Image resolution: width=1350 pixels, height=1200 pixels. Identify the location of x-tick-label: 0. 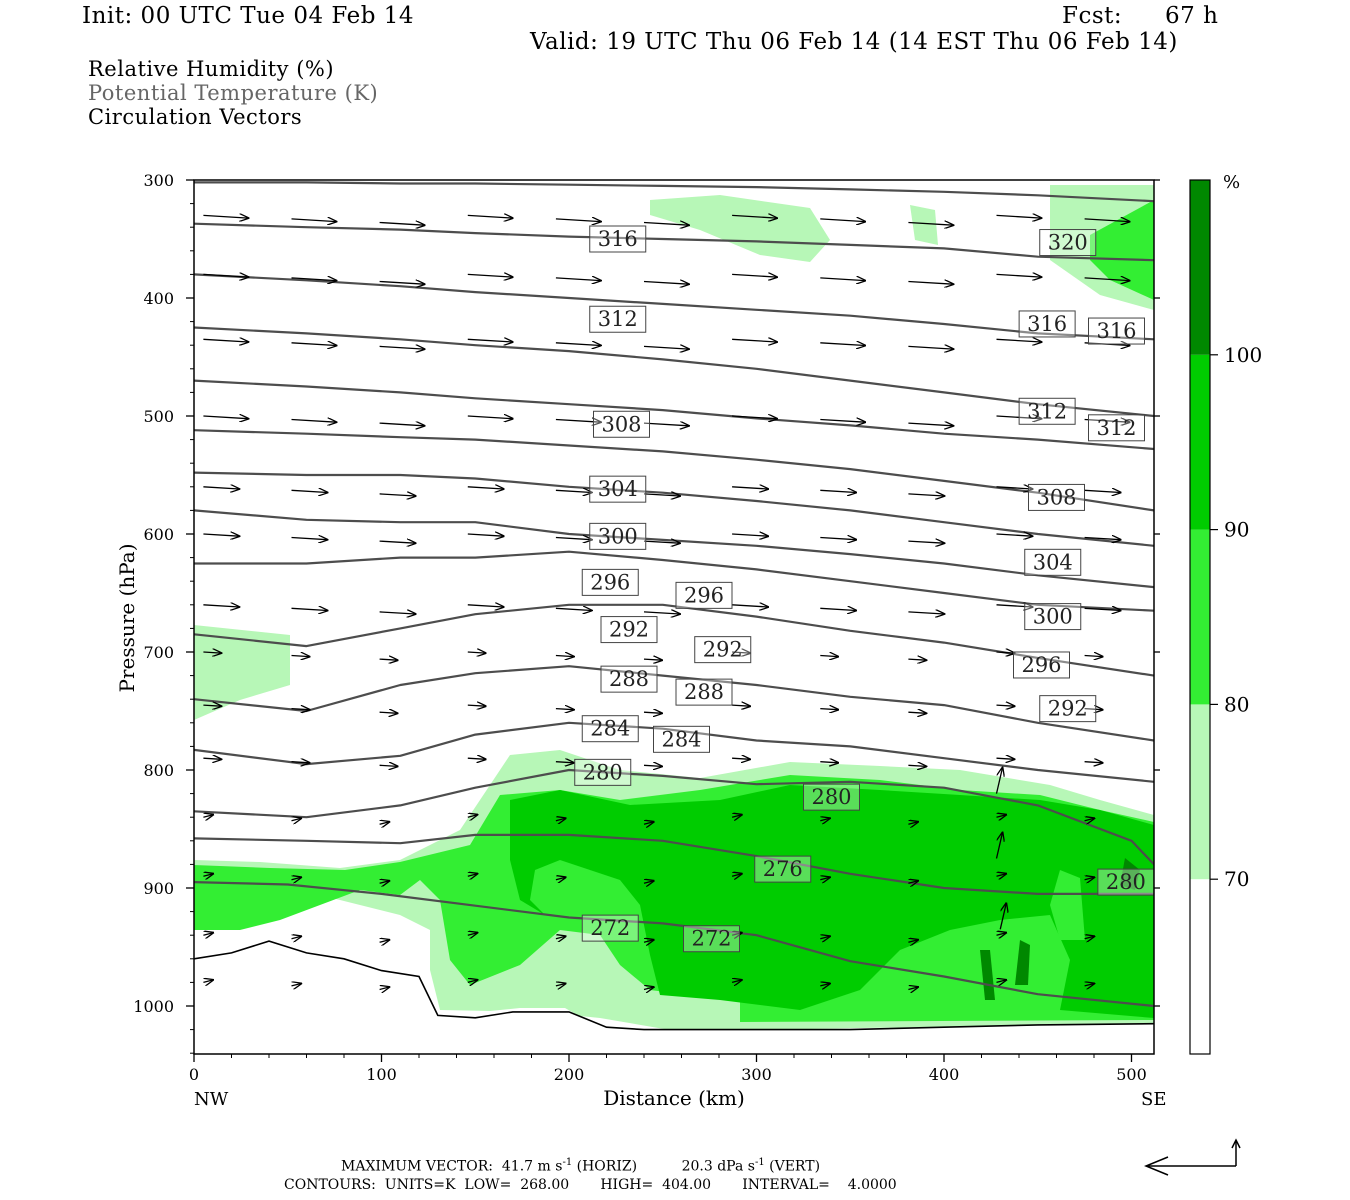
(194, 1074).